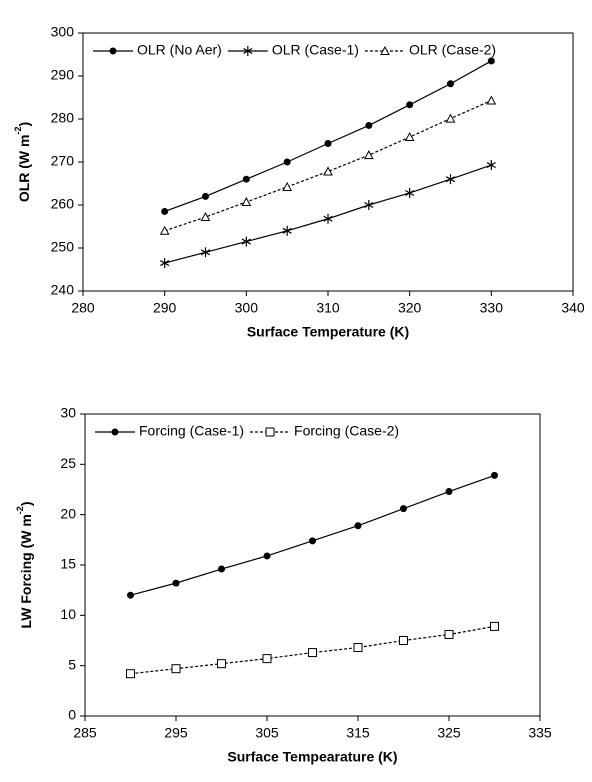 This screenshot has width=592, height=782. I want to click on x-tick-label: 305, so click(267, 733).